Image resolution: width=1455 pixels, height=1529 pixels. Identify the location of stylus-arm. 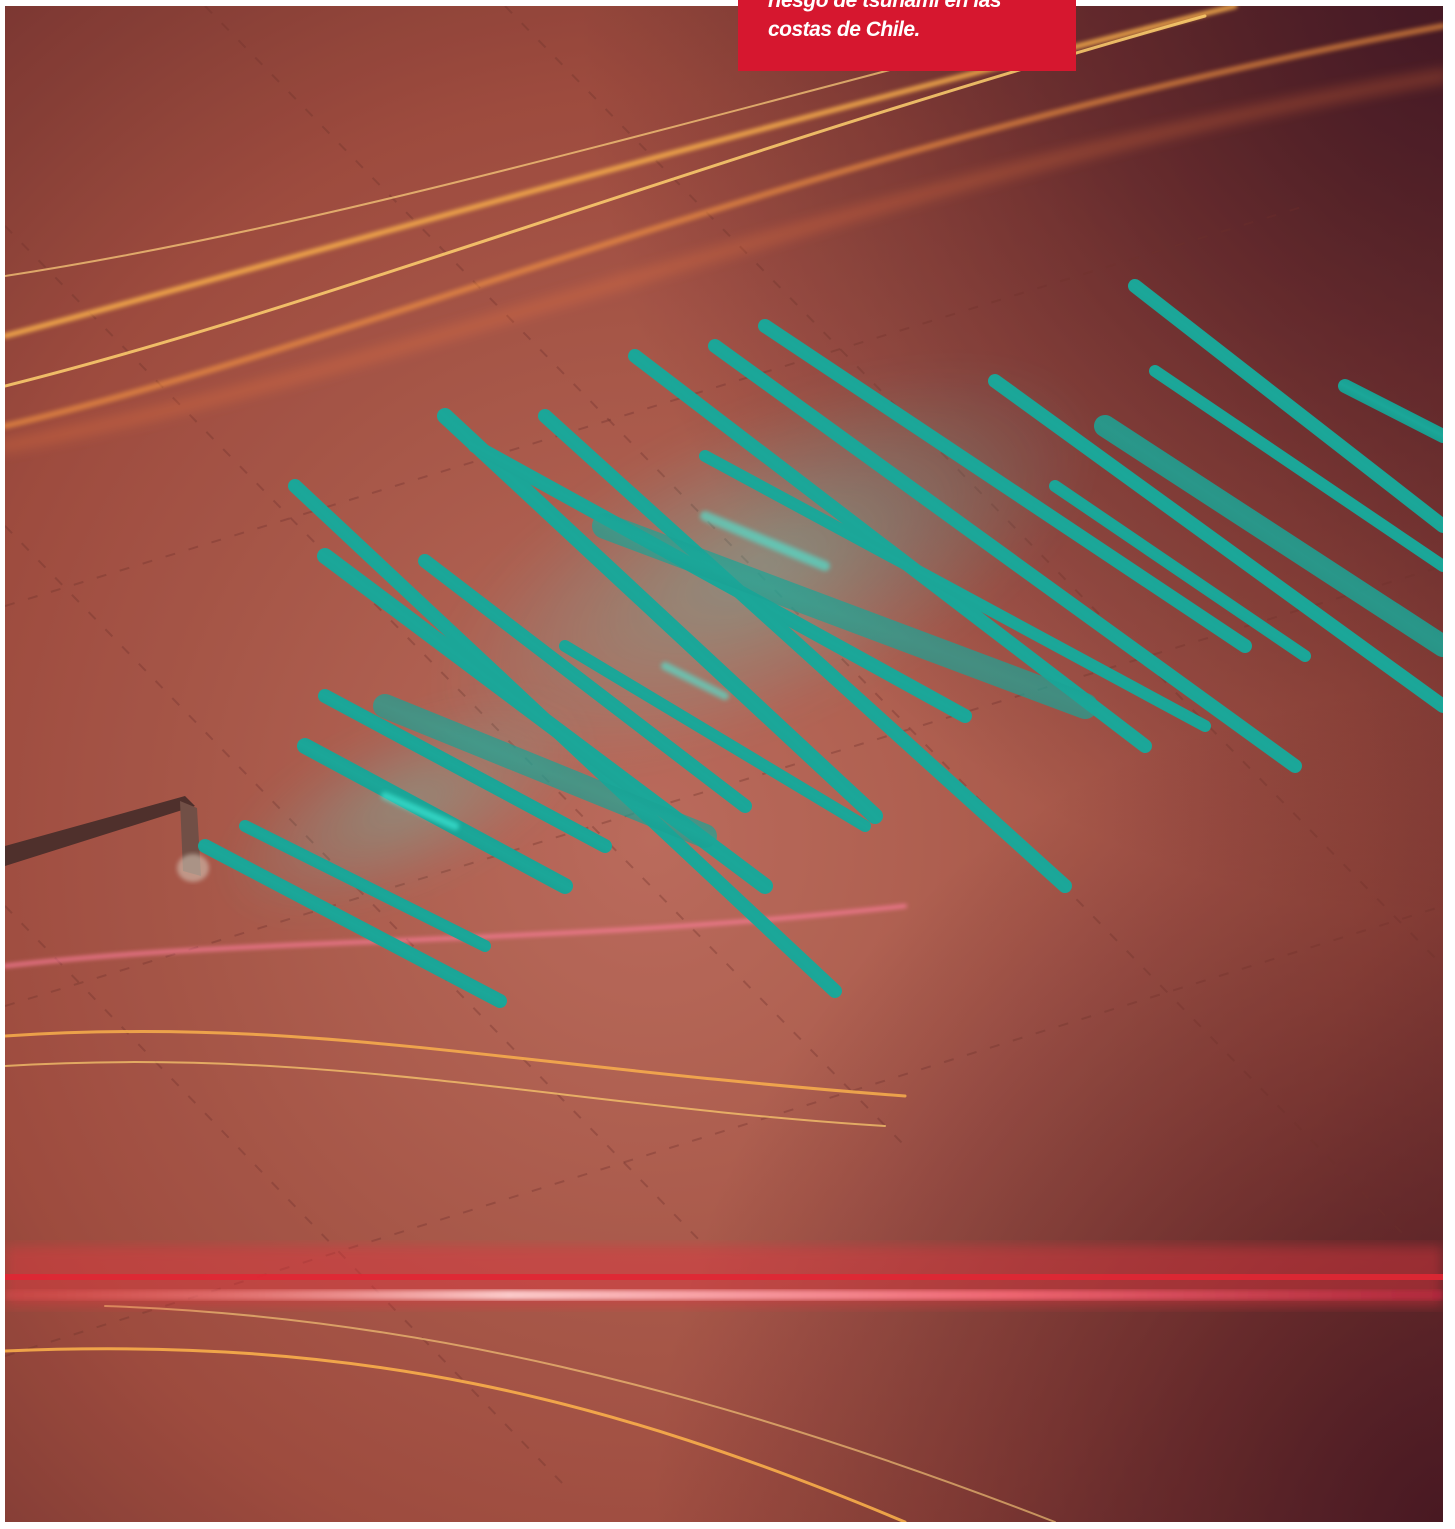
(107, 839).